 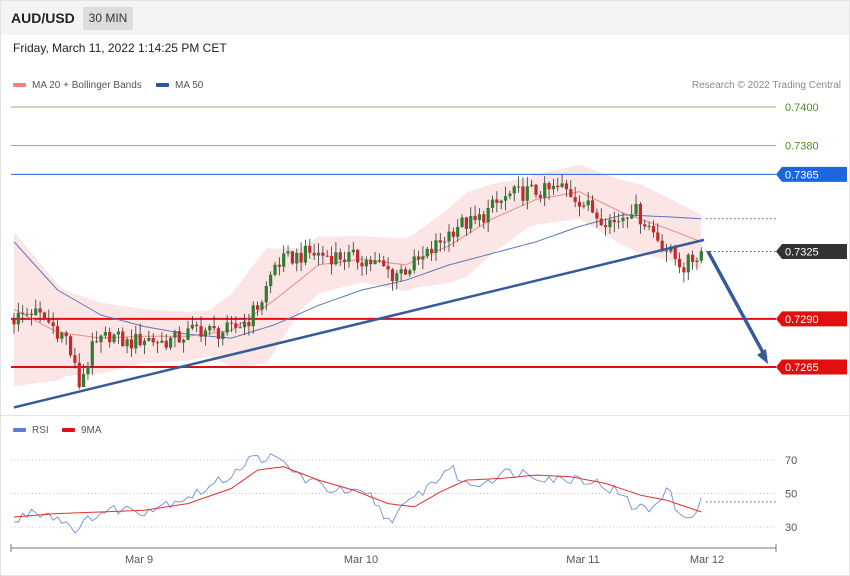 I want to click on level-label-2: 0.7365, so click(x=802, y=175).